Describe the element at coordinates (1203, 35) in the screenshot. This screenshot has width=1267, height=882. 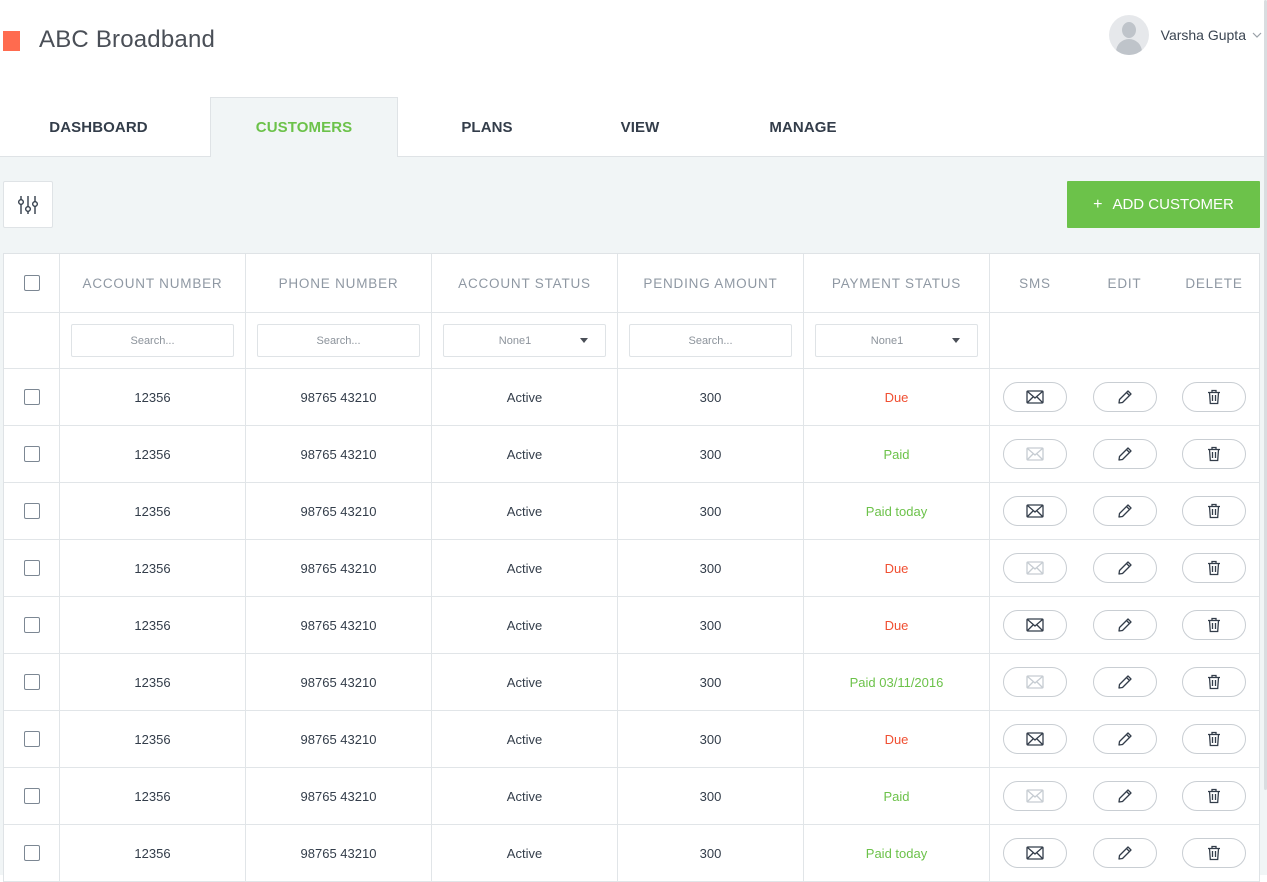
I see `user-name: Varsha Gupta` at that location.